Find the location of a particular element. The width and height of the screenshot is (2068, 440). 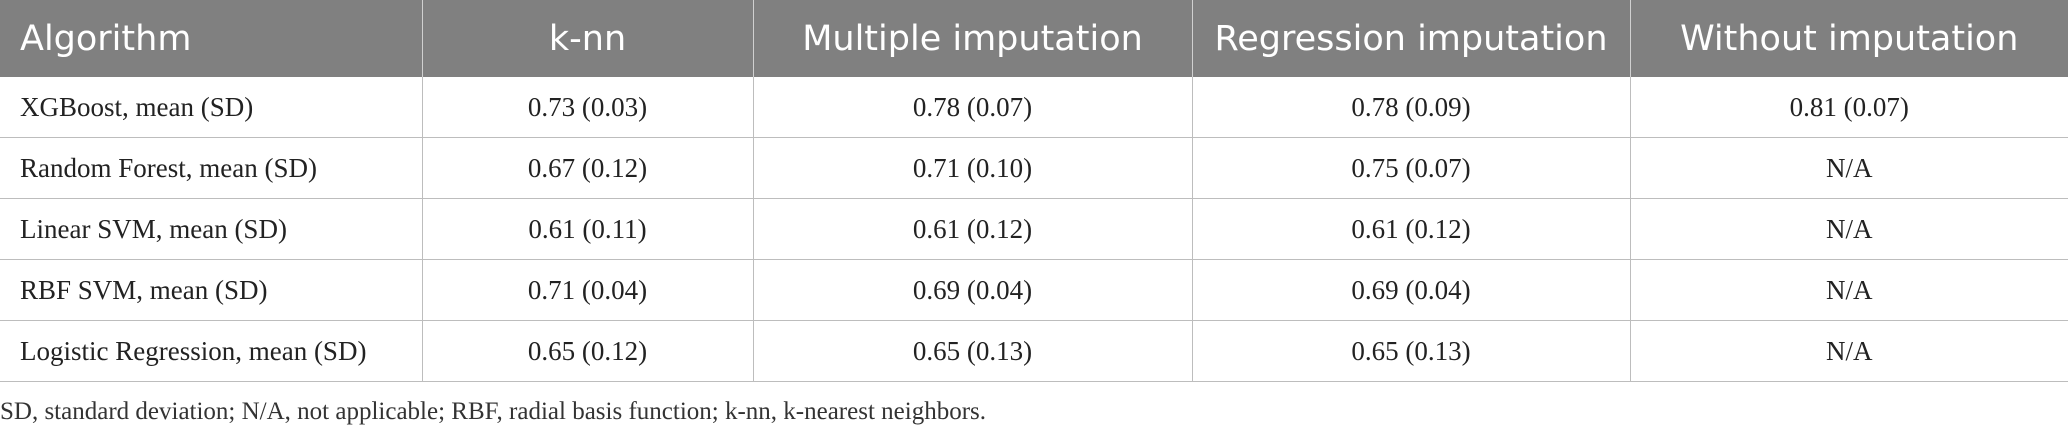

table-cell: 0.65 (0.12) is located at coordinates (588, 351).